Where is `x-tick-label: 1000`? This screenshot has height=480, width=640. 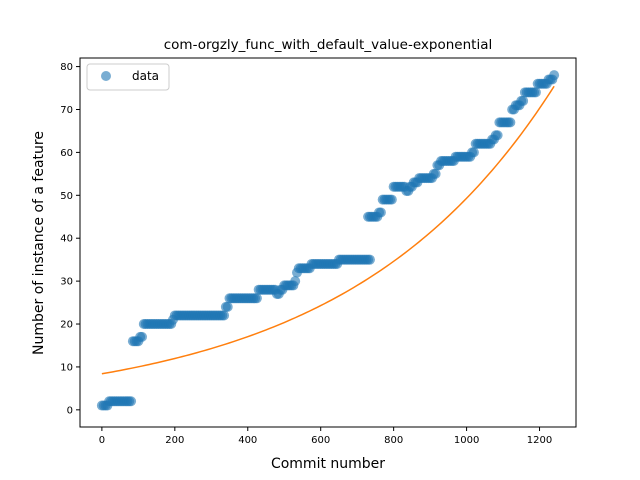 x-tick-label: 1000 is located at coordinates (466, 440).